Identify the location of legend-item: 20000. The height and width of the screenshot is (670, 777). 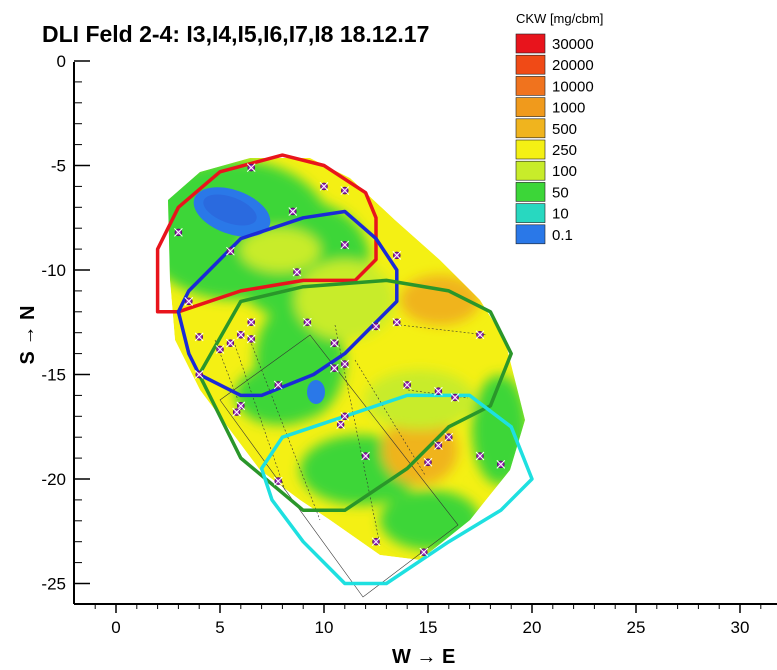
(554, 64).